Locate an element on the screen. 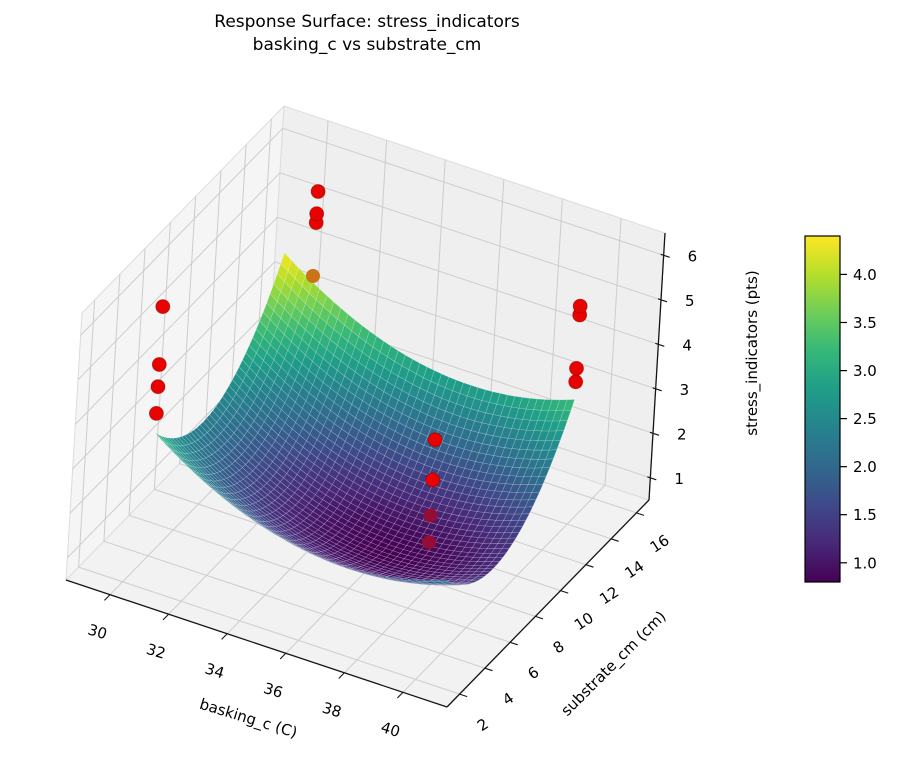  y-tick-label: 4 is located at coordinates (508, 699).